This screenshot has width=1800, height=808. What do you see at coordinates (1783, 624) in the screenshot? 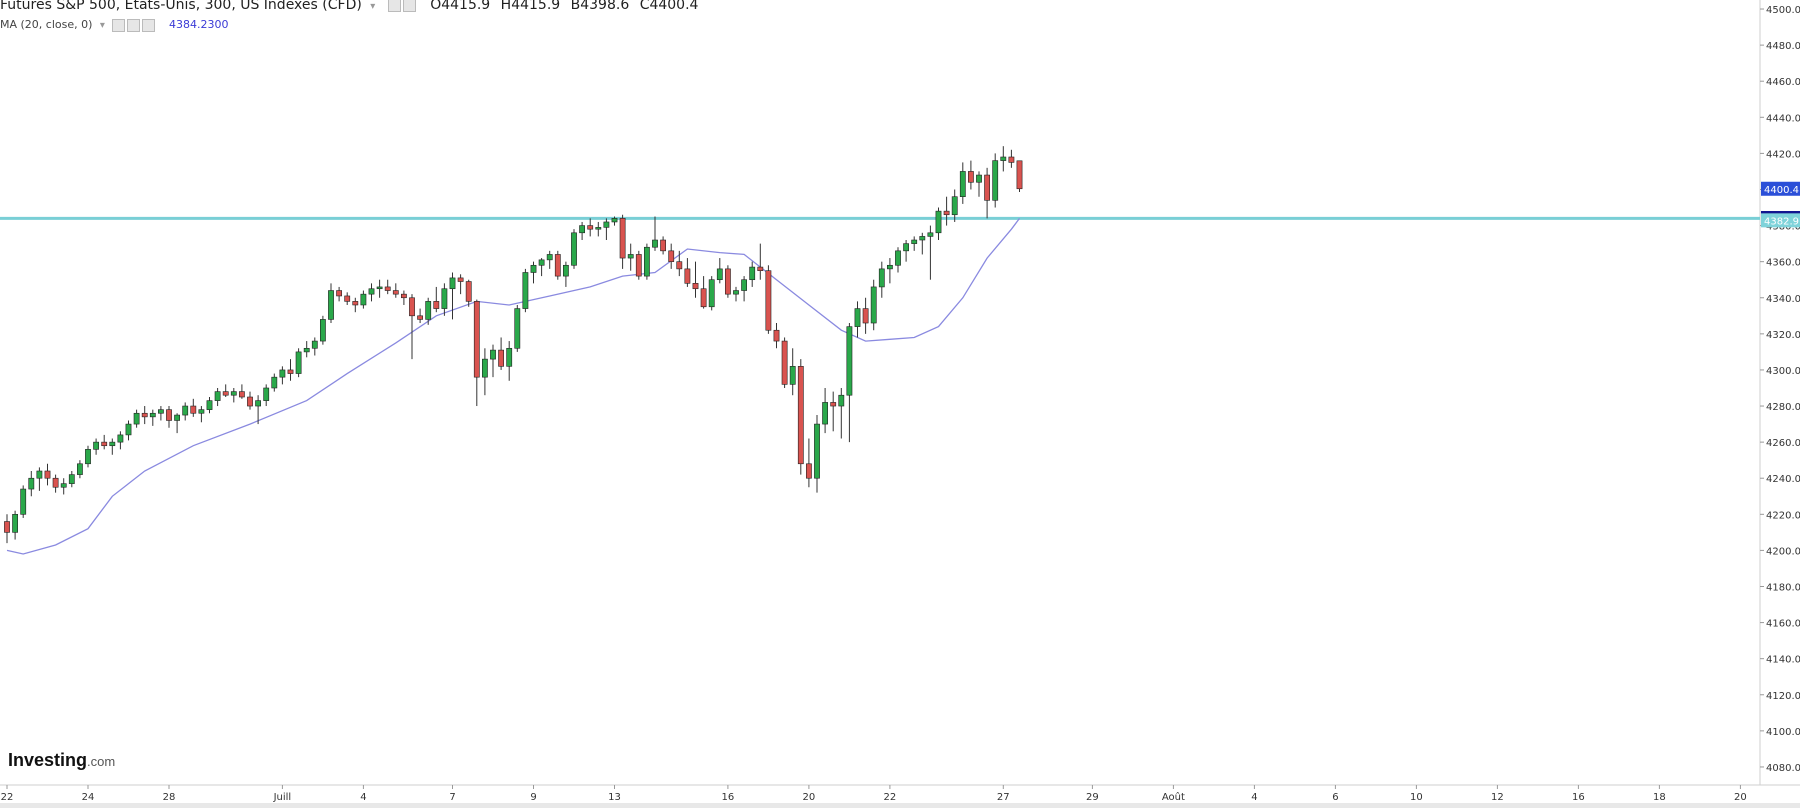
I see `y-tick-label: 4160.0` at bounding box center [1783, 624].